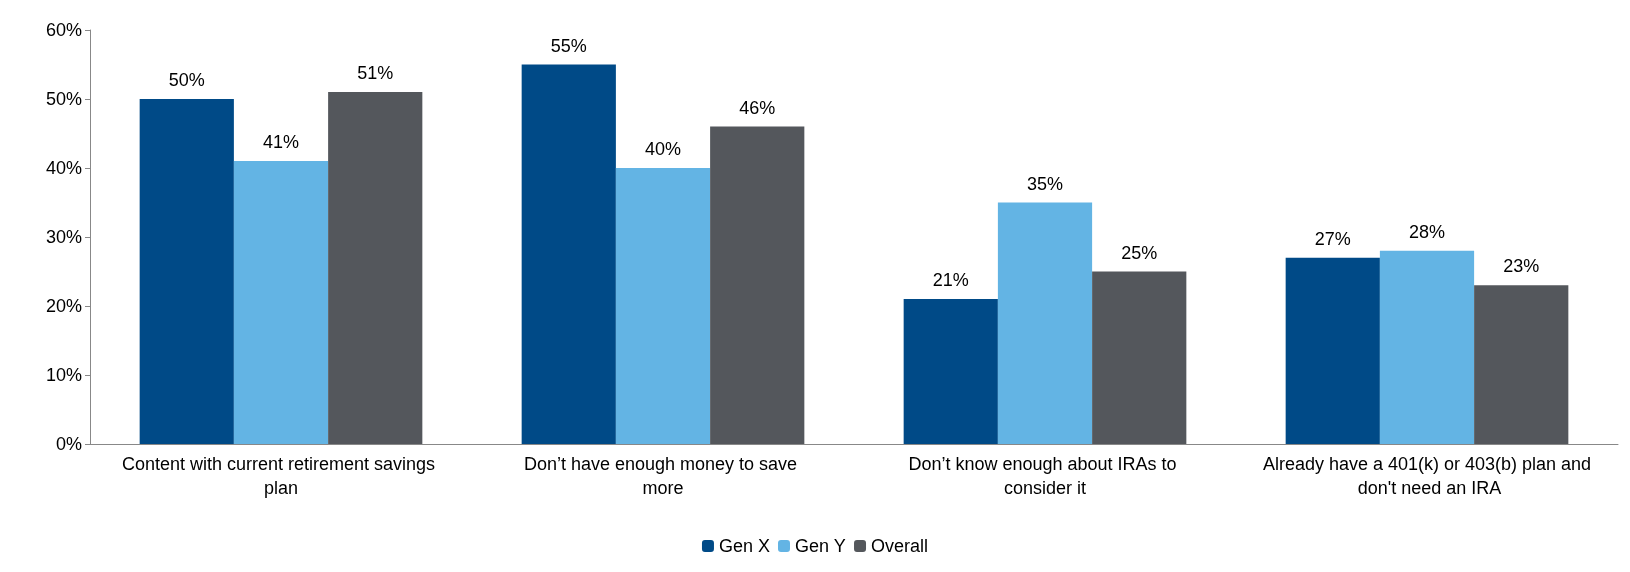 The height and width of the screenshot is (572, 1630). Describe the element at coordinates (63, 237) in the screenshot. I see `y-tick-label: 30%` at that location.